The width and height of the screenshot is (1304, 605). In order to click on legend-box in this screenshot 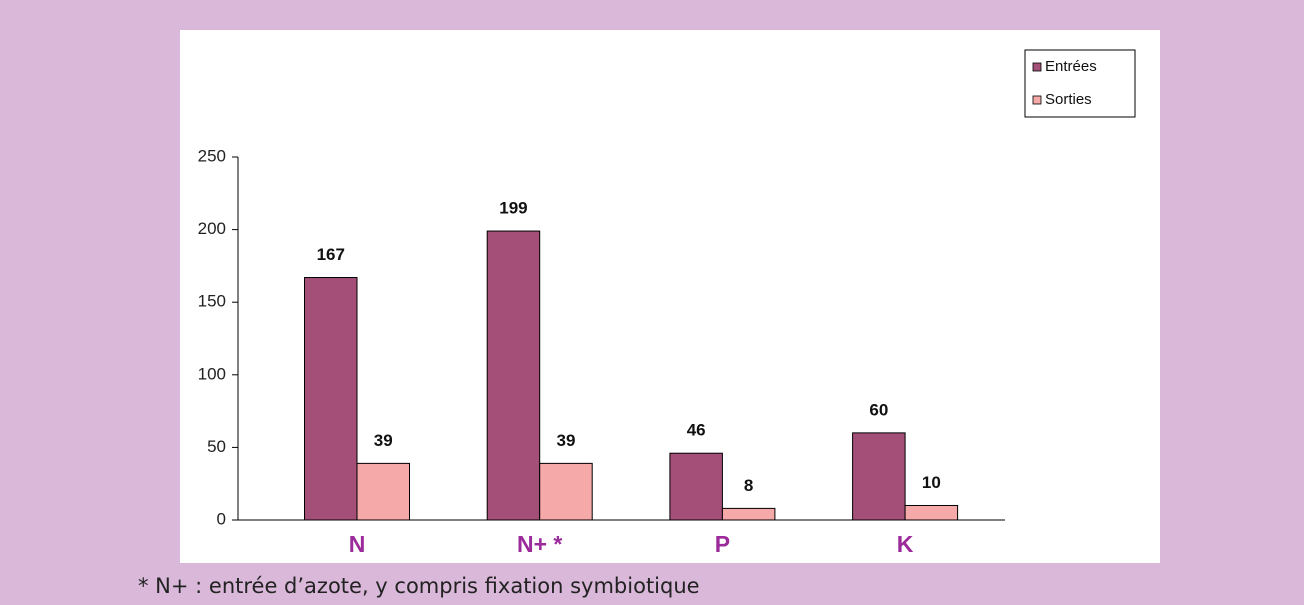, I will do `click(1080, 83)`.